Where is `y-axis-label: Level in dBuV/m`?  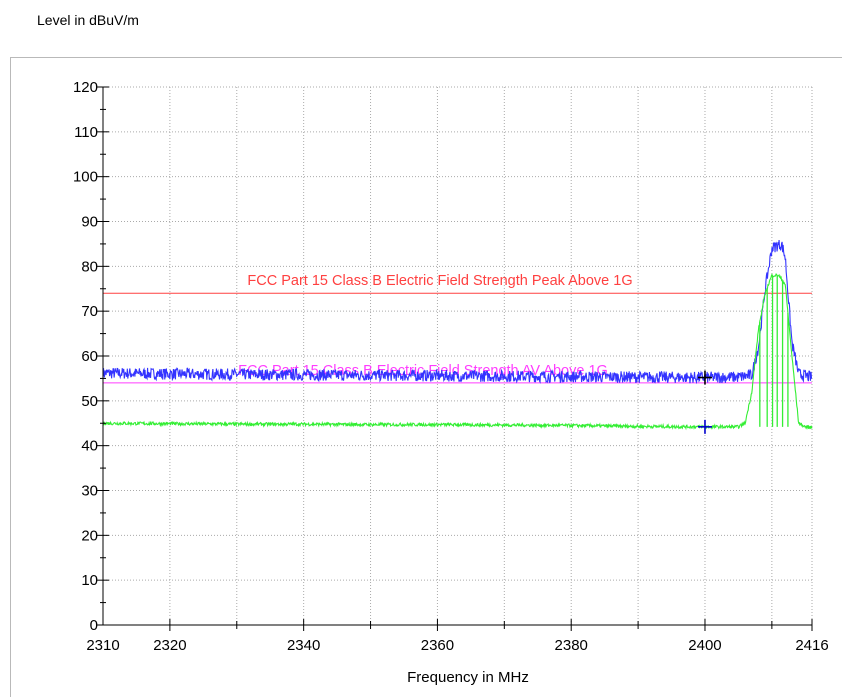 y-axis-label: Level in dBuV/m is located at coordinates (88, 20).